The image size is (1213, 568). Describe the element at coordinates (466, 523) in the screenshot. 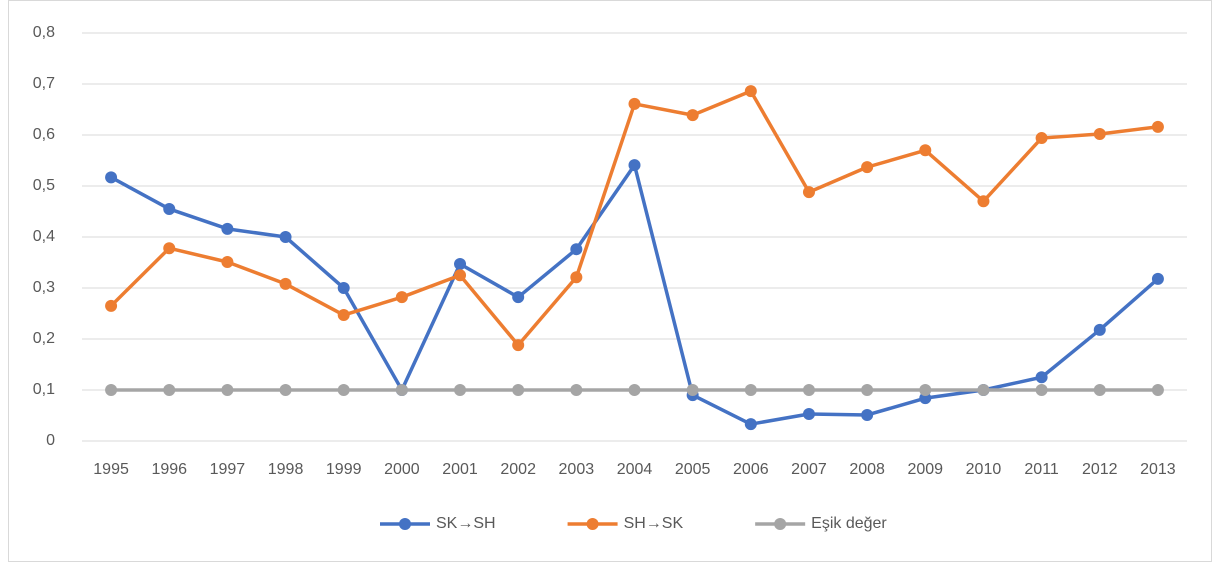

I see `legend-label: SK→SH` at that location.